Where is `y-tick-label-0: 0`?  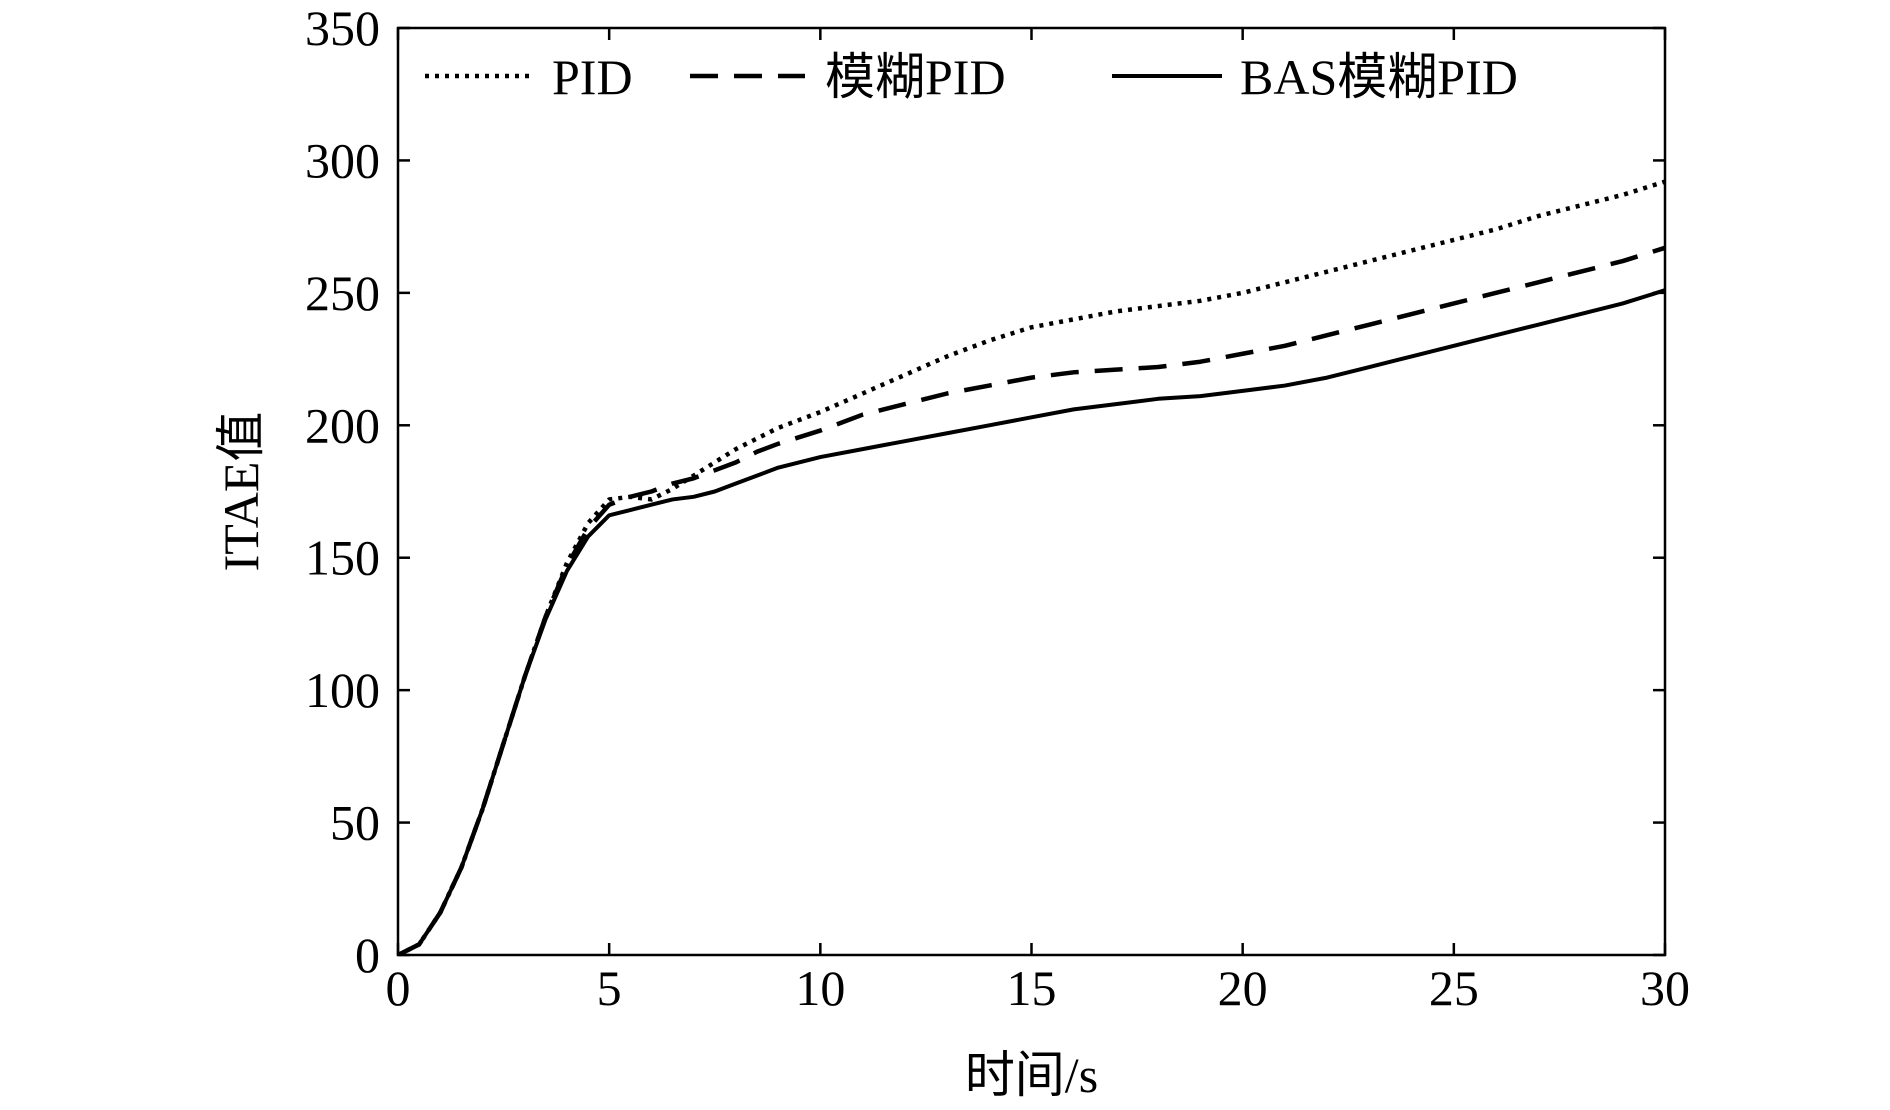
y-tick-label-0: 0 is located at coordinates (367, 955).